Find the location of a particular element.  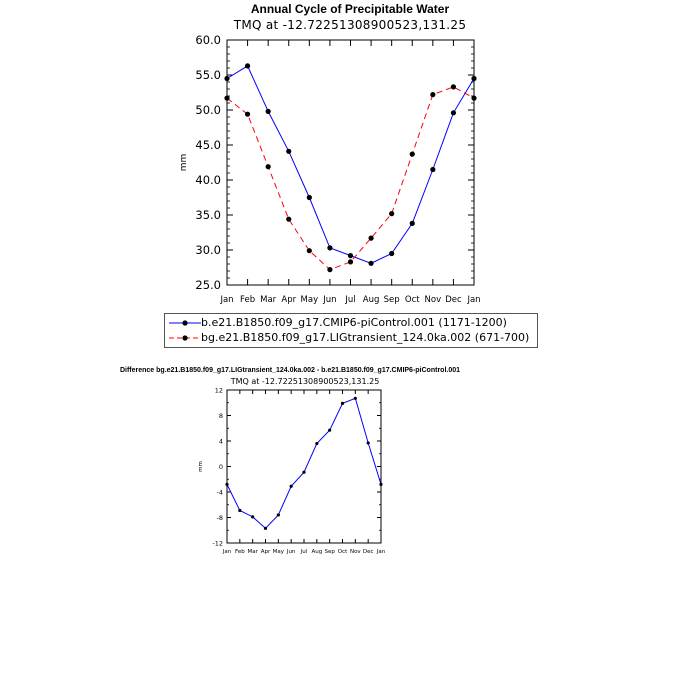

y-tick-label: 35.0 is located at coordinates (208, 215).